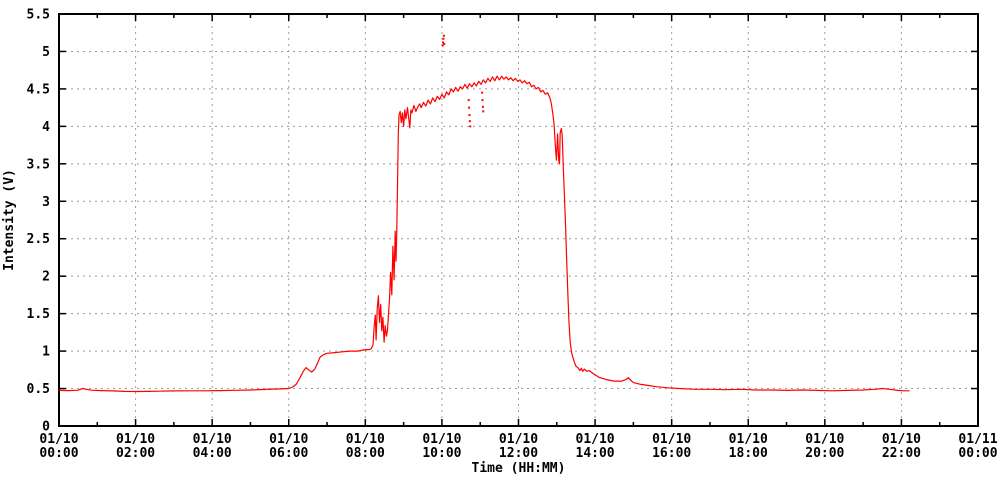 The image size is (1000, 484). I want to click on x-tick-time: 16:00, so click(671, 453).